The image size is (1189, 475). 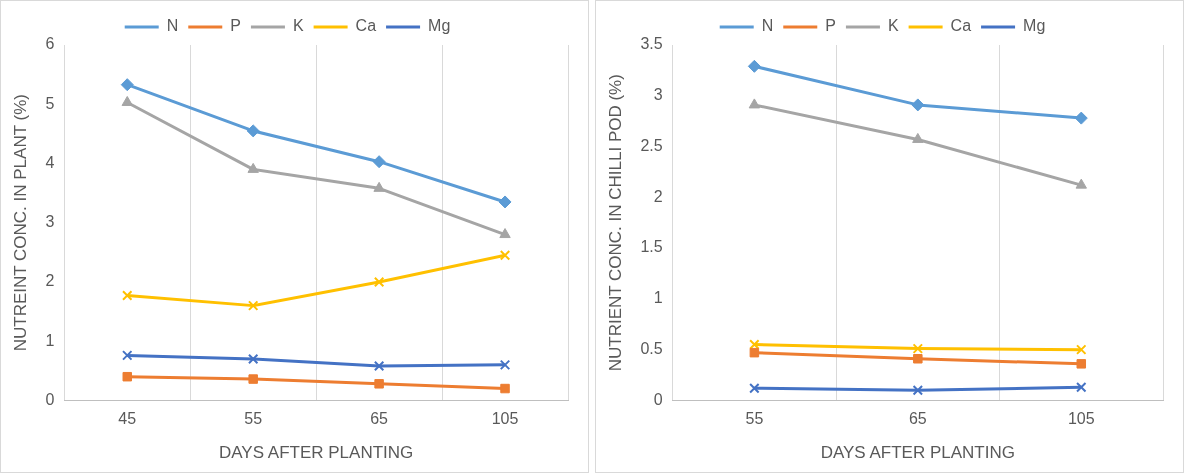 What do you see at coordinates (50, 44) in the screenshot?
I see `y-tick-label: 6` at bounding box center [50, 44].